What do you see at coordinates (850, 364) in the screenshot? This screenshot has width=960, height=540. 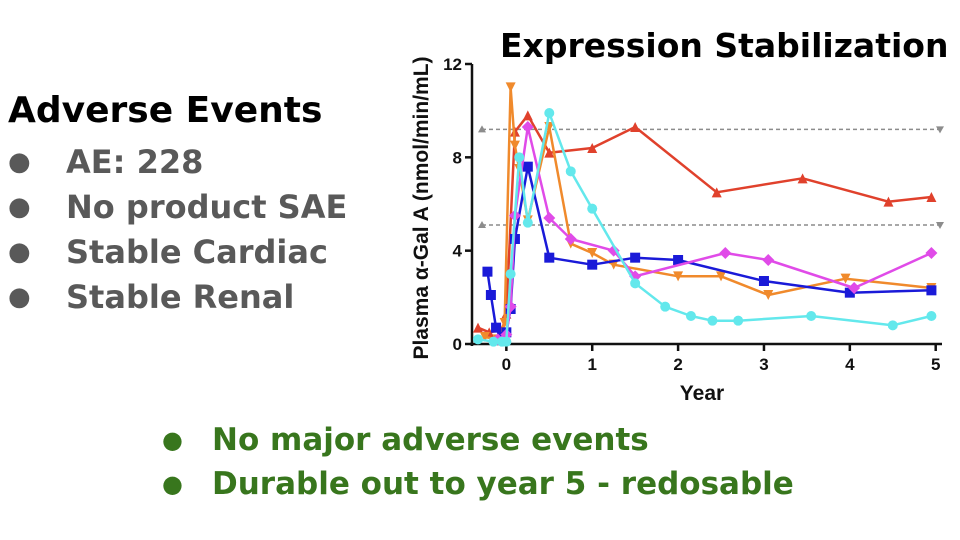 I see `x-tick-label: 4` at bounding box center [850, 364].